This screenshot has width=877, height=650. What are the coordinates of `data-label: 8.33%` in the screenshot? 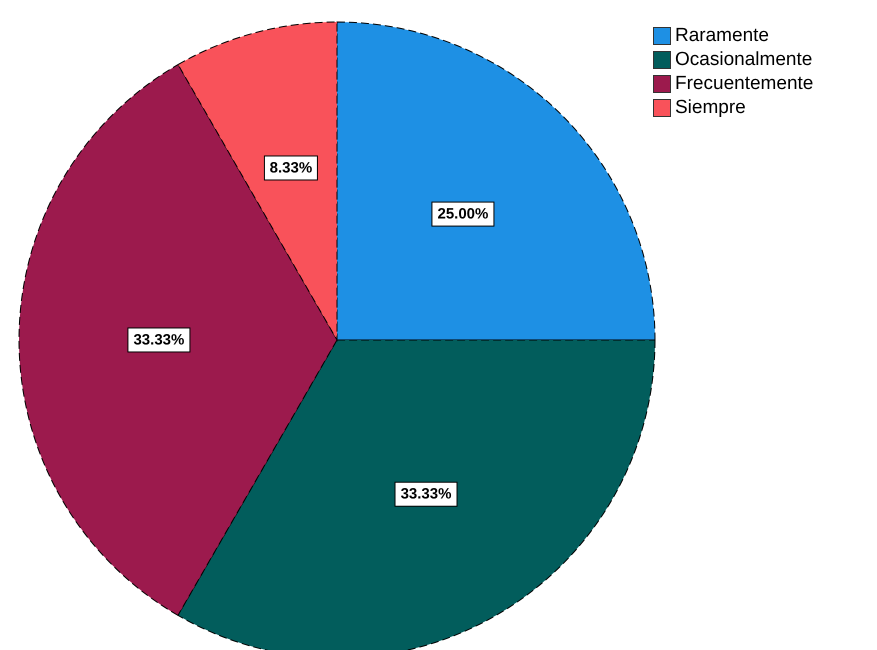 It's located at (291, 167).